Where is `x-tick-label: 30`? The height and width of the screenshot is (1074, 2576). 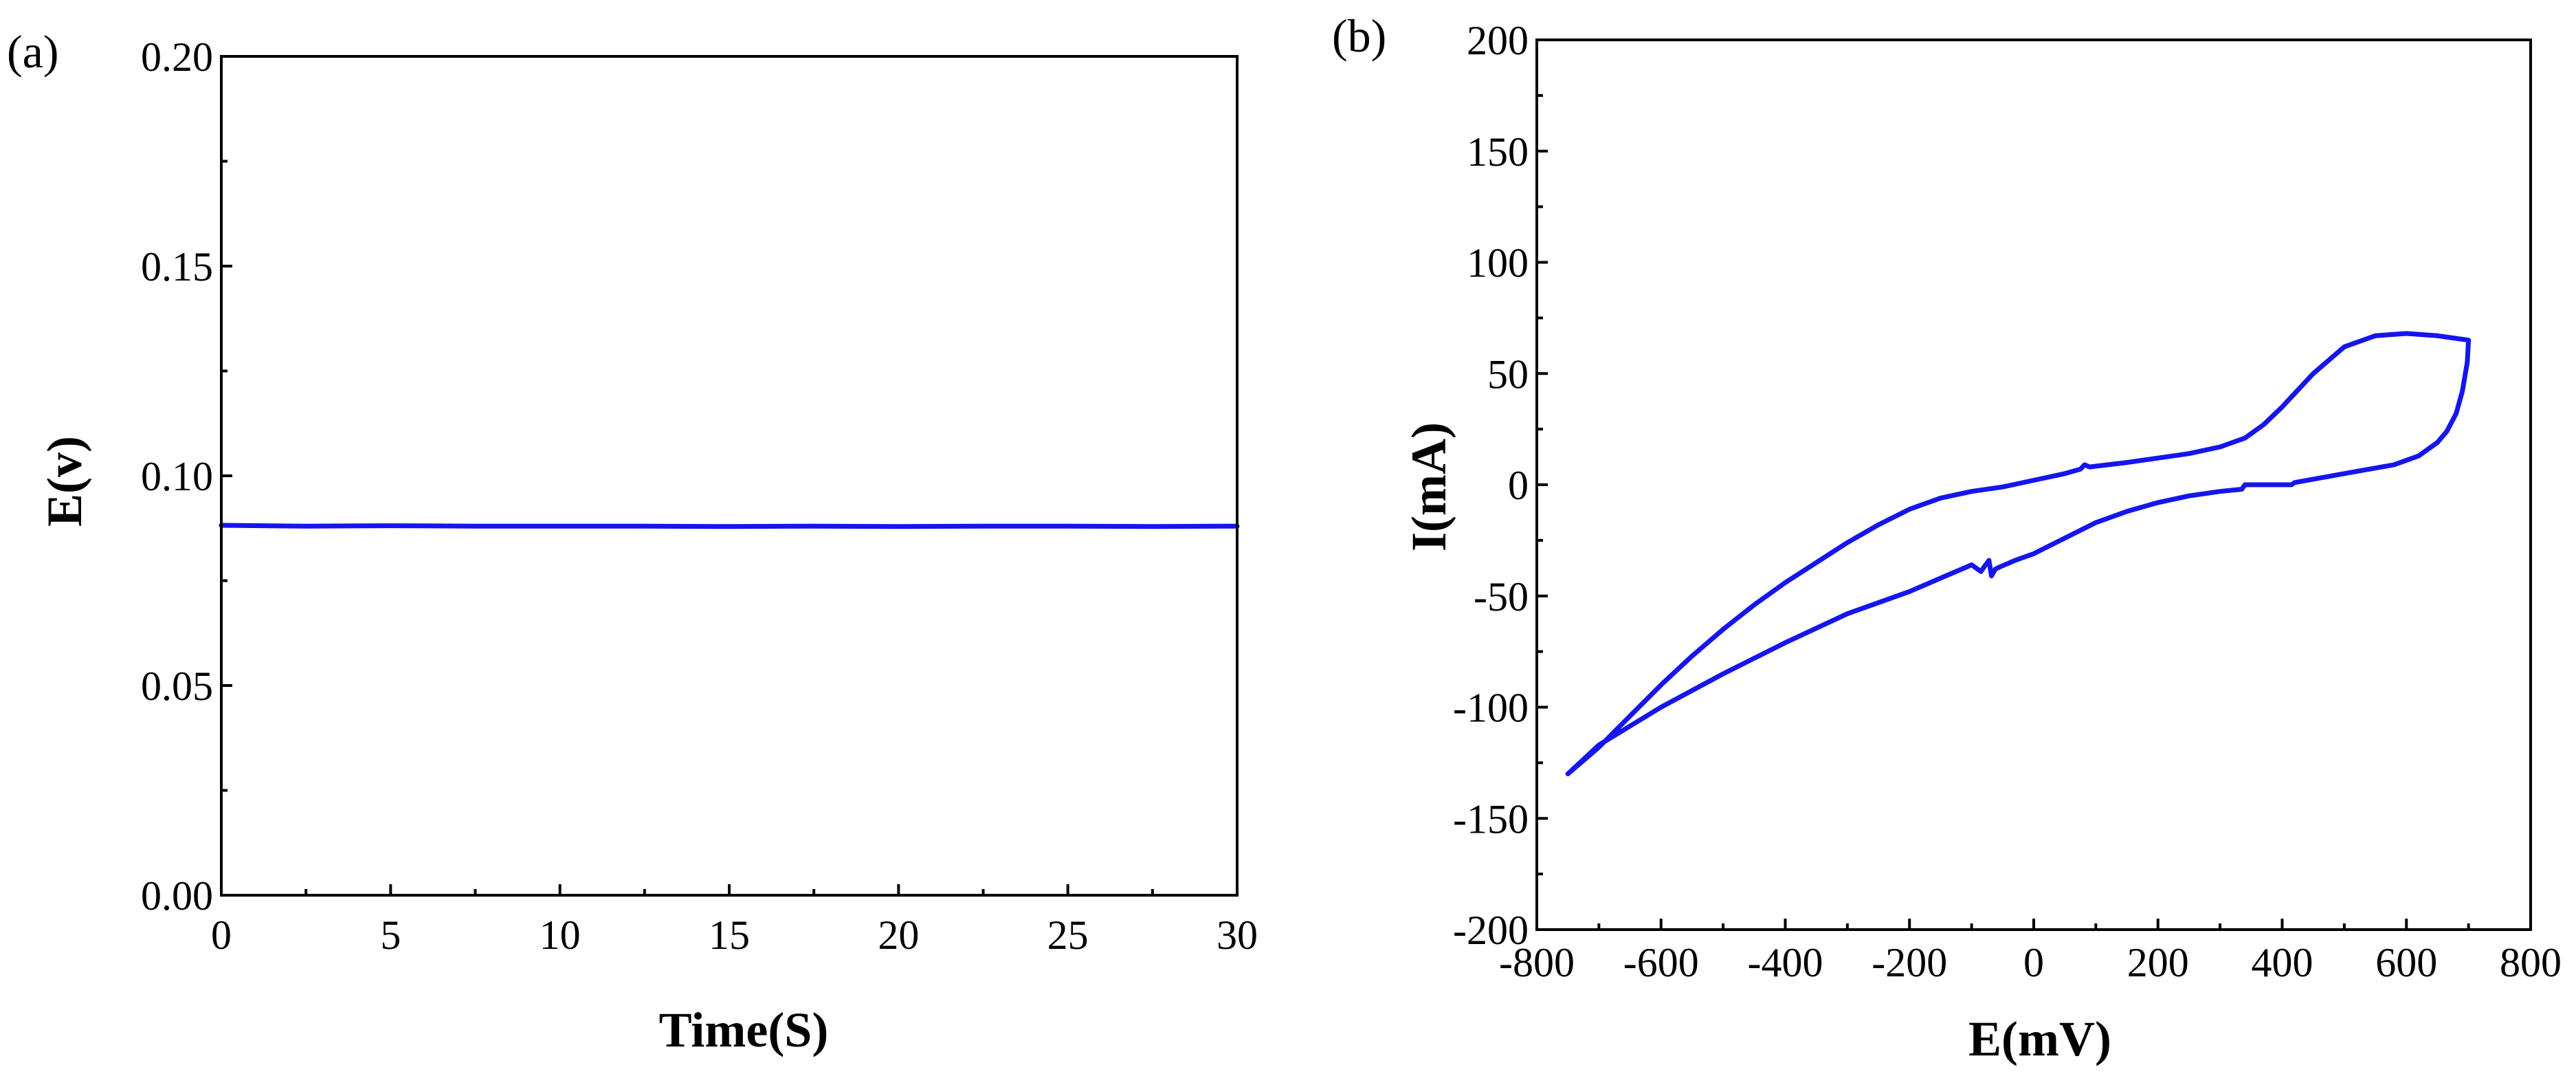
x-tick-label: 30 is located at coordinates (1237, 935).